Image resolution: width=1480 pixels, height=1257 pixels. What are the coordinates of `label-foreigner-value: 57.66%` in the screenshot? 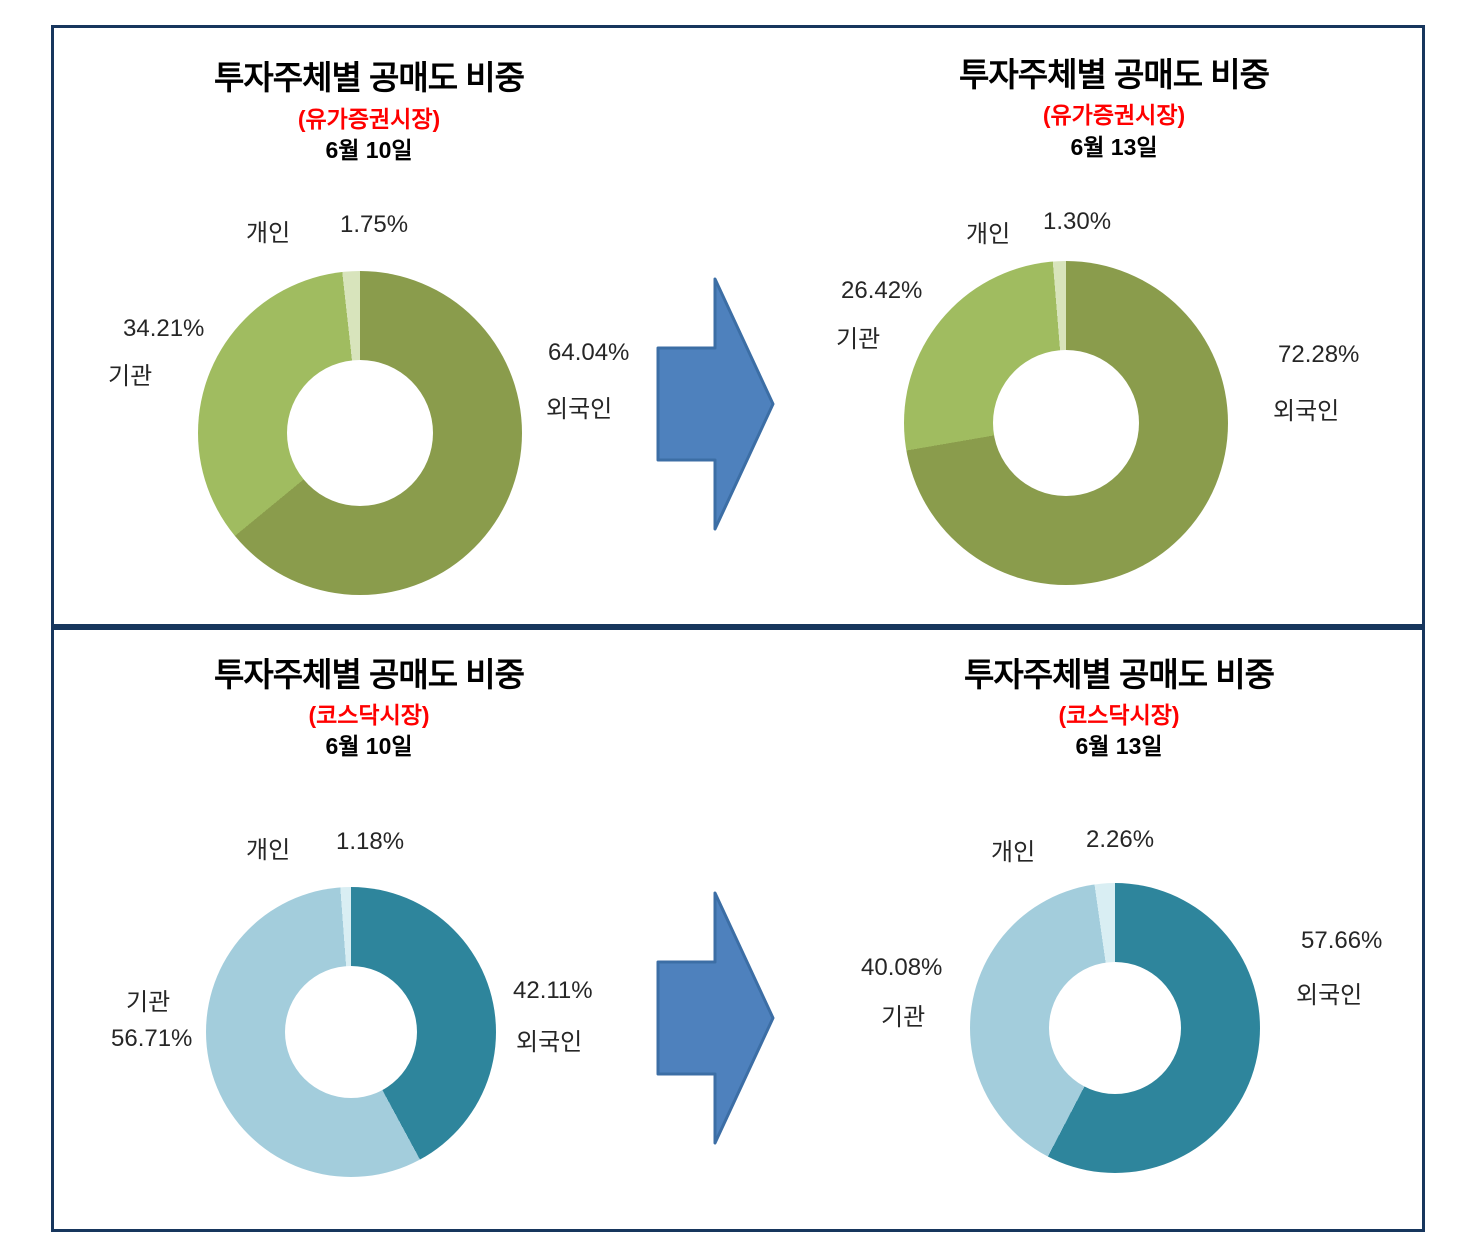 It's located at (1342, 940).